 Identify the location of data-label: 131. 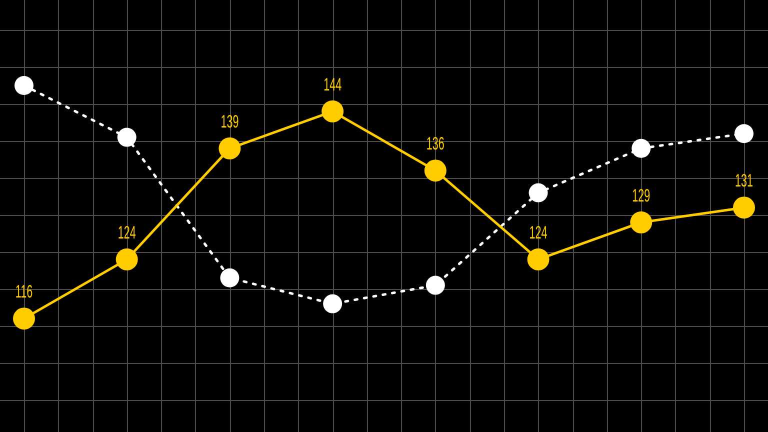
(744, 182).